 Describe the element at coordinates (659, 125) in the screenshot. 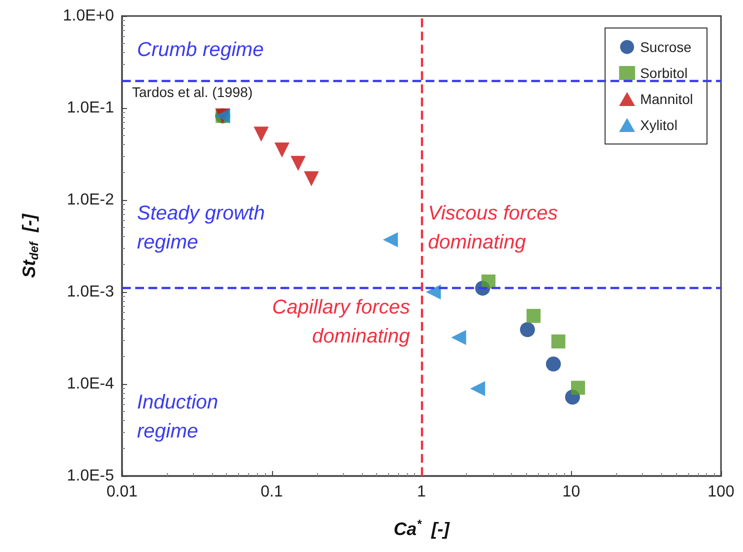

I see `legend-label: Xylitol` at that location.